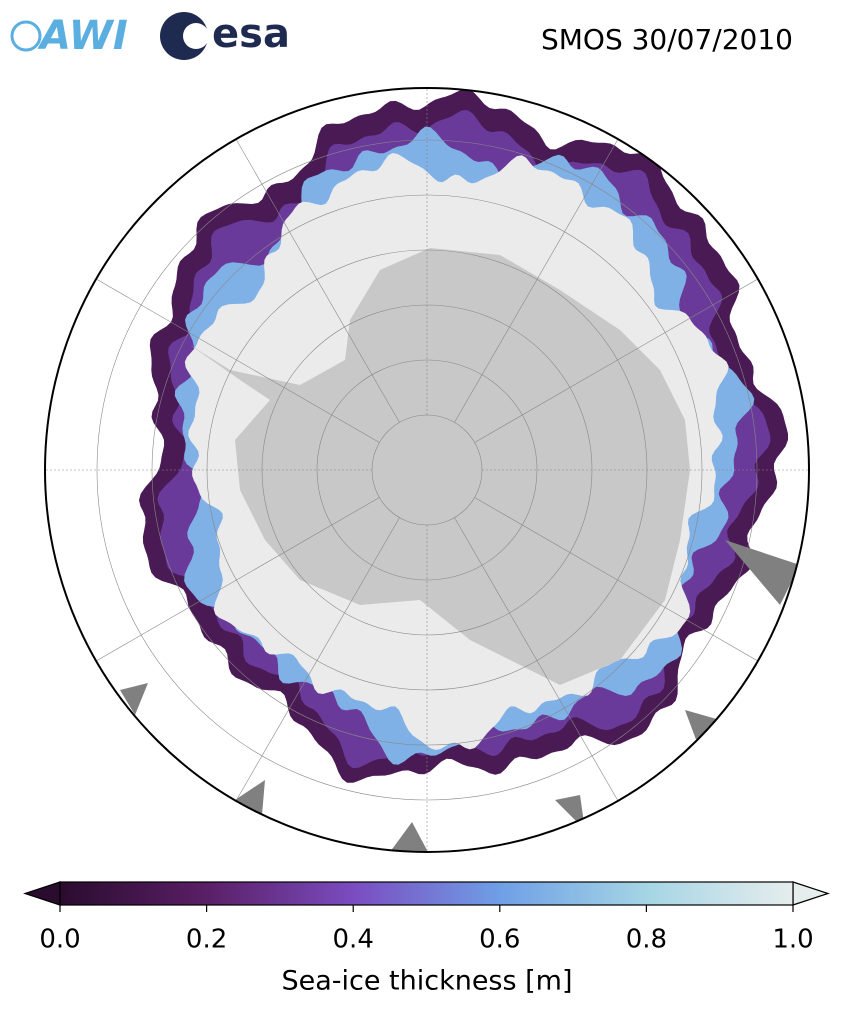 The height and width of the screenshot is (1026, 854). I want to click on colorbar-gradient, so click(426, 893).